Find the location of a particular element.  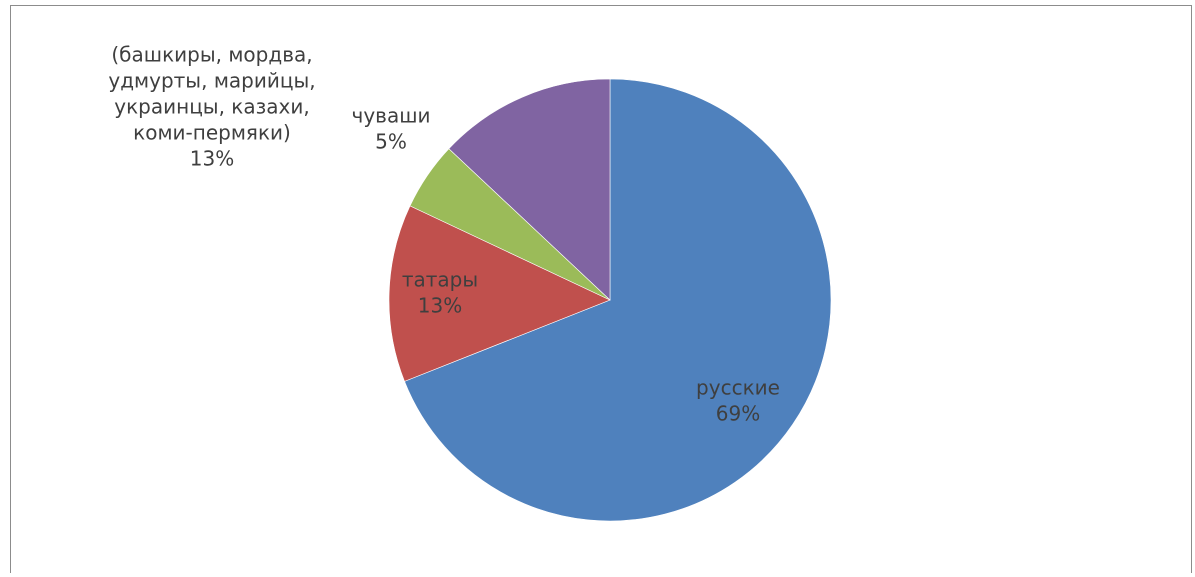

data-label-russians-line-2: 69% is located at coordinates (738, 414).